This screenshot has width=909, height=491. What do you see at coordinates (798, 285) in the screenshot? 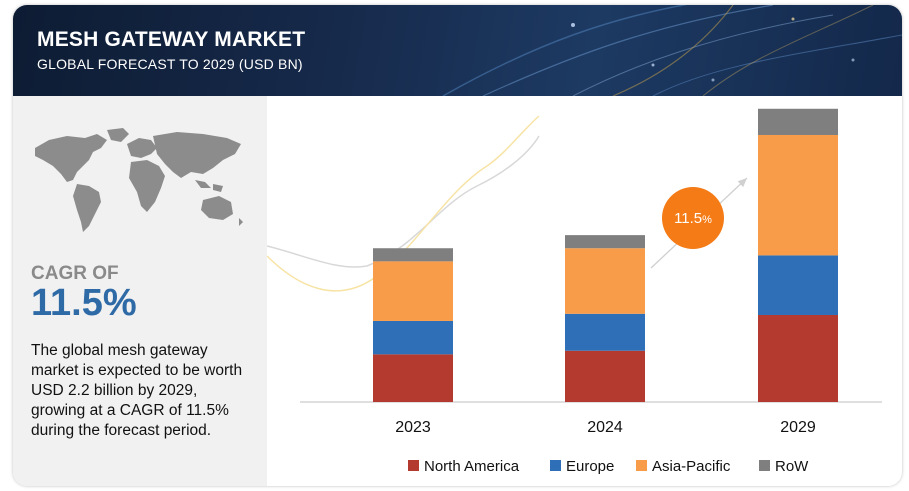
I see `bar-segment-2029-europe` at bounding box center [798, 285].